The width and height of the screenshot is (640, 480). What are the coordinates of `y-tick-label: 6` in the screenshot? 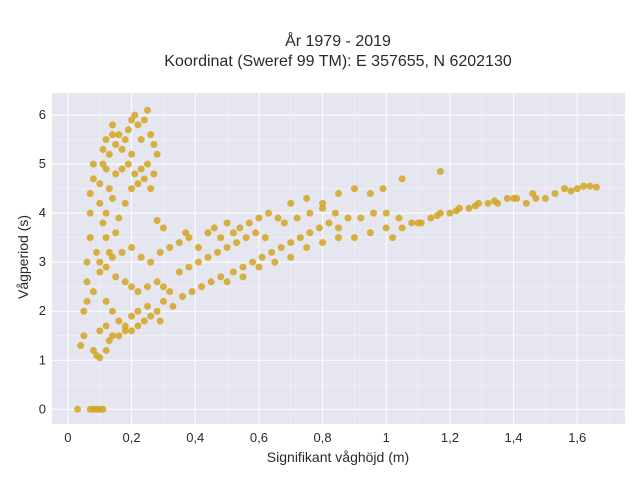 It's located at (42, 114).